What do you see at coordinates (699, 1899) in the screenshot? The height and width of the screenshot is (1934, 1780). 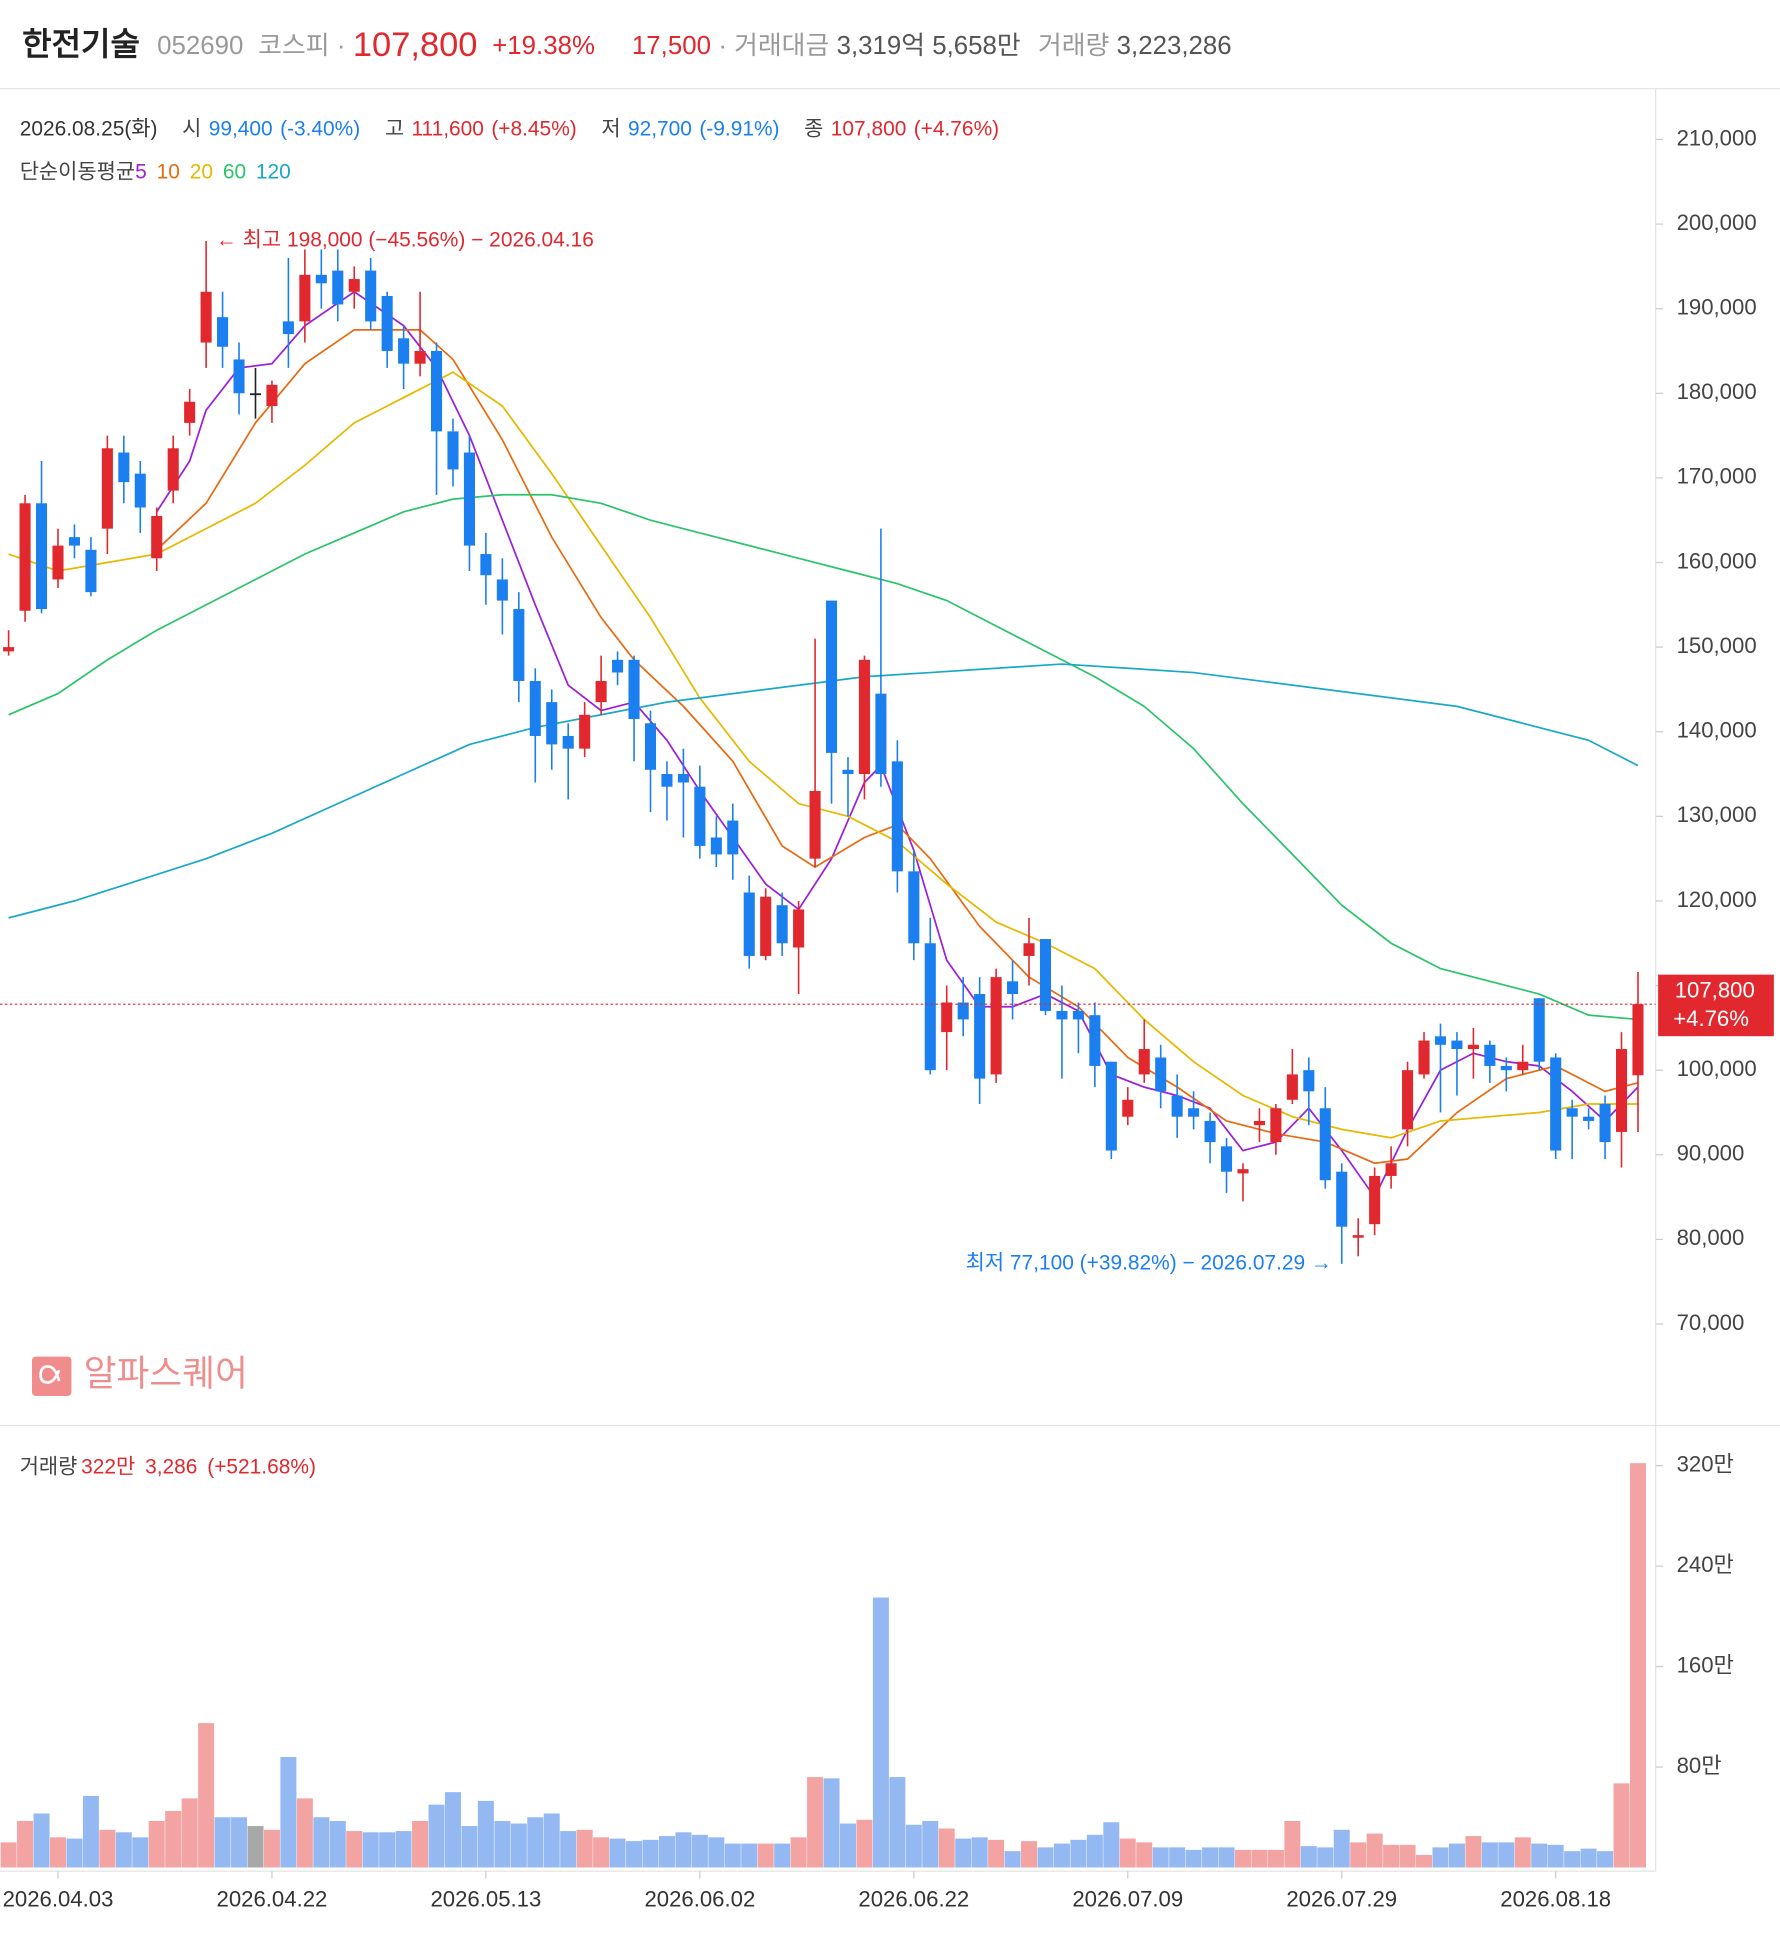 I see `x-tick-label: 2026.06.02` at bounding box center [699, 1899].